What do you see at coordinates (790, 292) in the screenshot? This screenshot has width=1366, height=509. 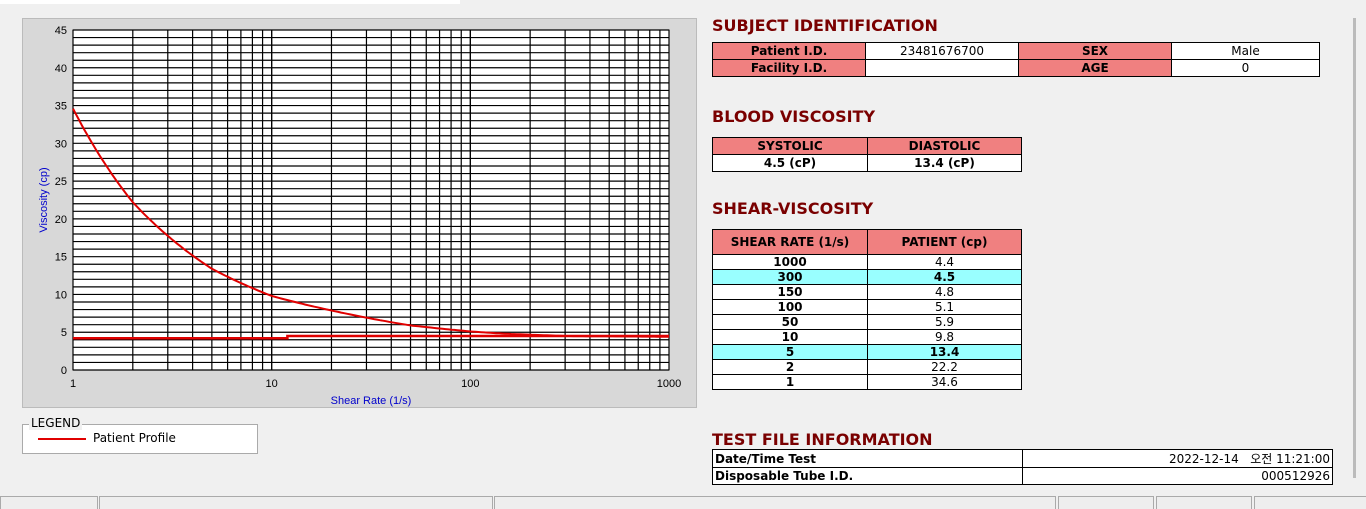 I see `shear-rate: 150` at bounding box center [790, 292].